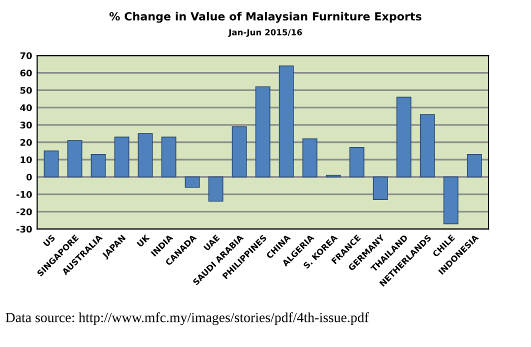  I want to click on y-tick-label: -10, so click(24, 194).